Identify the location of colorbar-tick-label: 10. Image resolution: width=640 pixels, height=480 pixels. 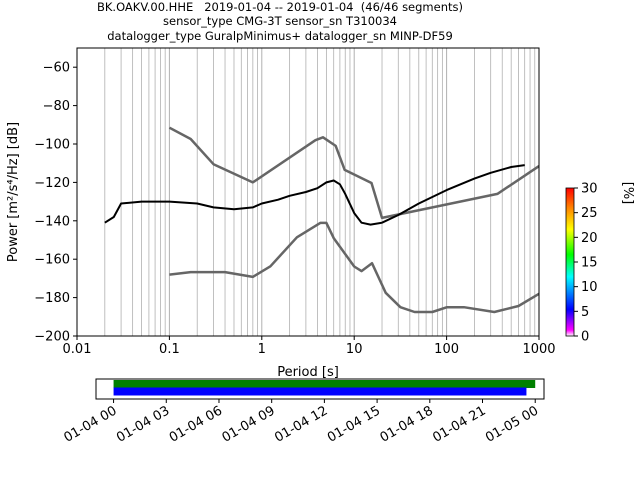
(589, 287).